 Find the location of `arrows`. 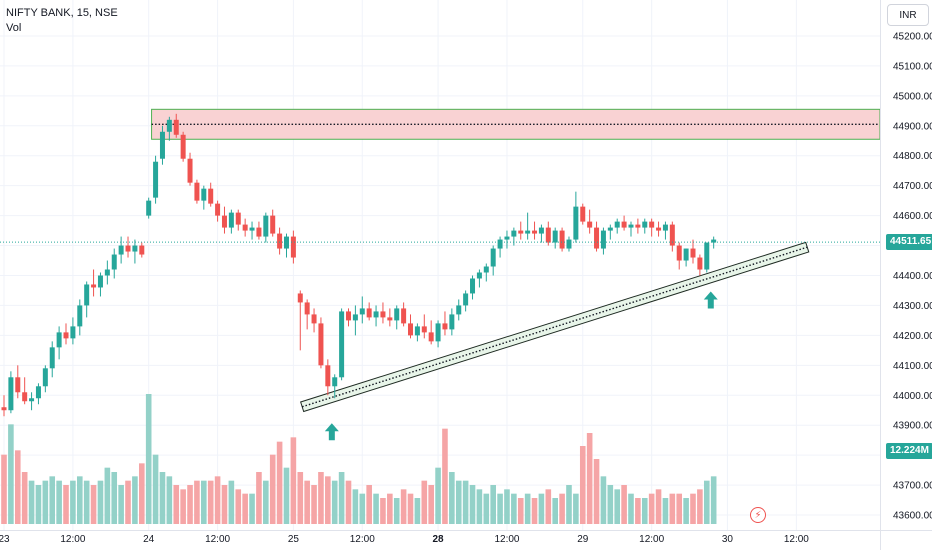

arrows is located at coordinates (521, 366).